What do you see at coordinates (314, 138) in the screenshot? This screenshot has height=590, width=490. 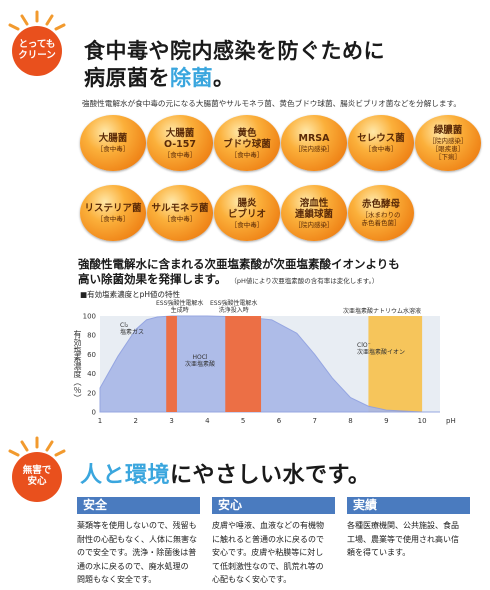 I see `bacteria-name: MRSA` at bounding box center [314, 138].